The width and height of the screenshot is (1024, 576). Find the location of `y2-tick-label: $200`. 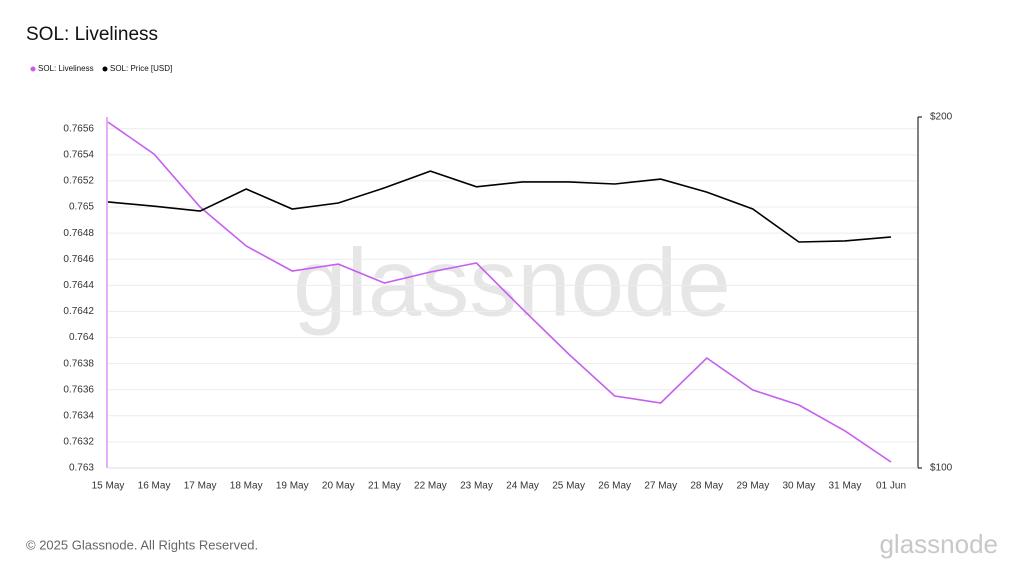

y2-tick-label: $200 is located at coordinates (941, 117).